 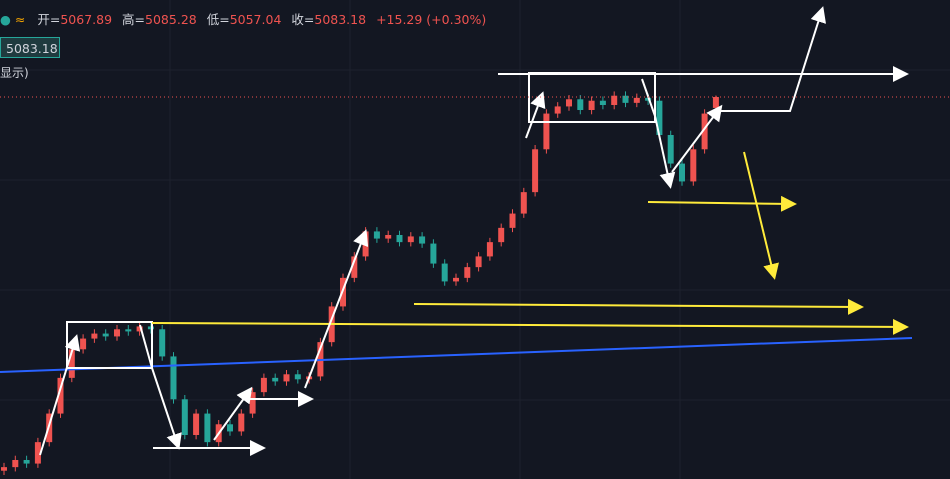 I want to click on ohlc-label: 收=, so click(x=303, y=19).